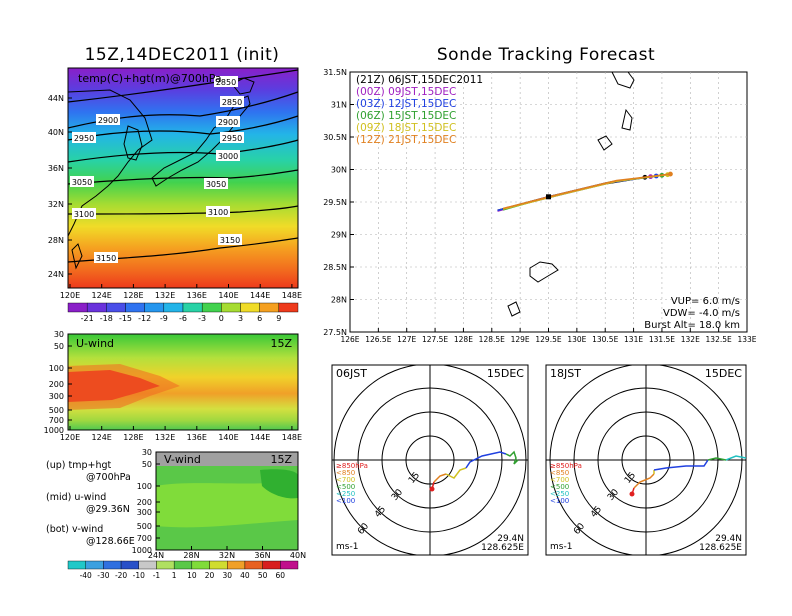  Describe the element at coordinates (719, 339) in the screenshot. I see `lon-tick-label: 132.5E` at that location.